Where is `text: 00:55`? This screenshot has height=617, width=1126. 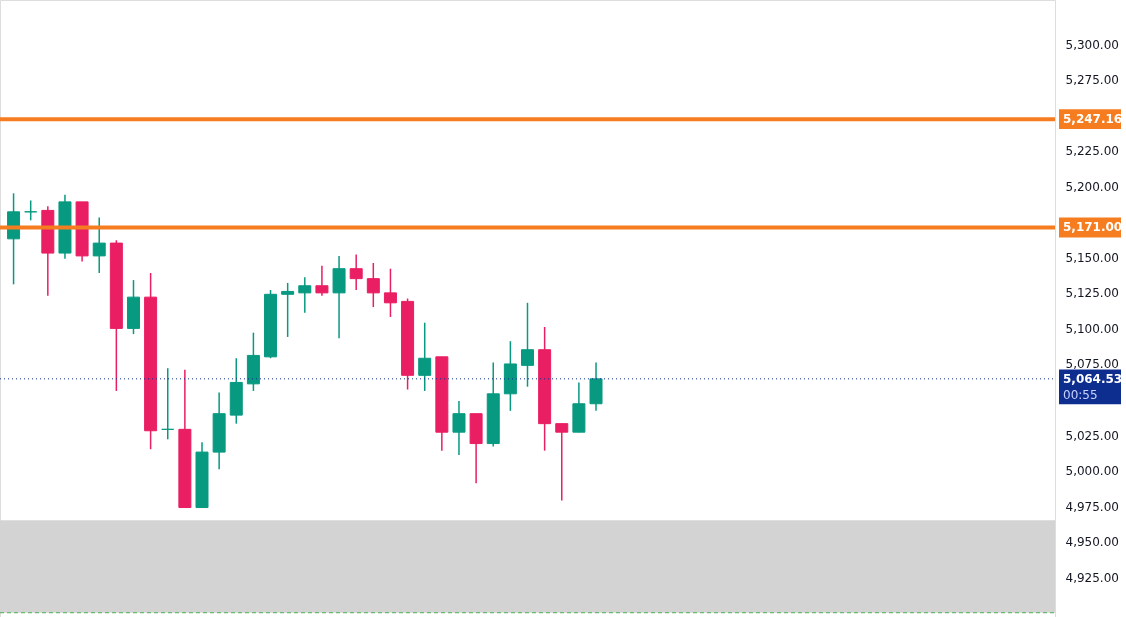
text: 00:55 is located at coordinates (1080, 394).